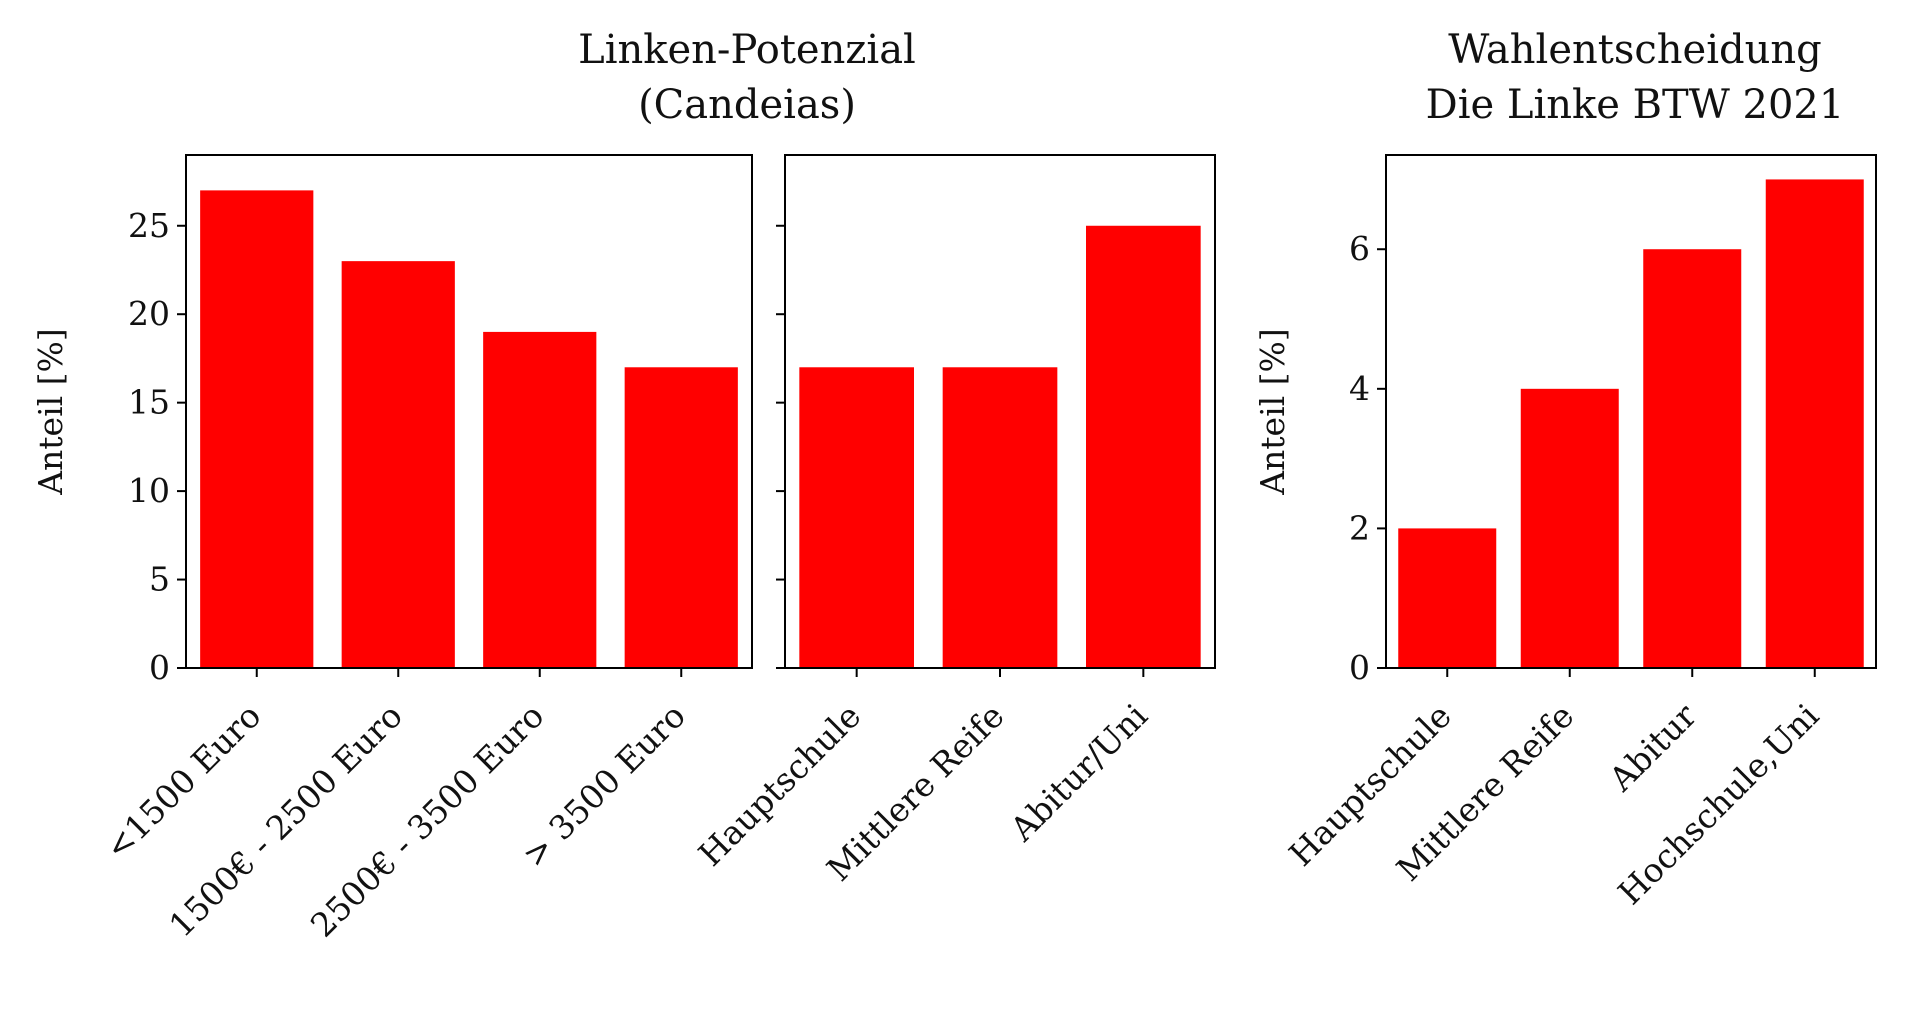 The image size is (1919, 1019). Describe the element at coordinates (1000, 517) in the screenshot. I see `bar-education-mittlere-reife` at that location.